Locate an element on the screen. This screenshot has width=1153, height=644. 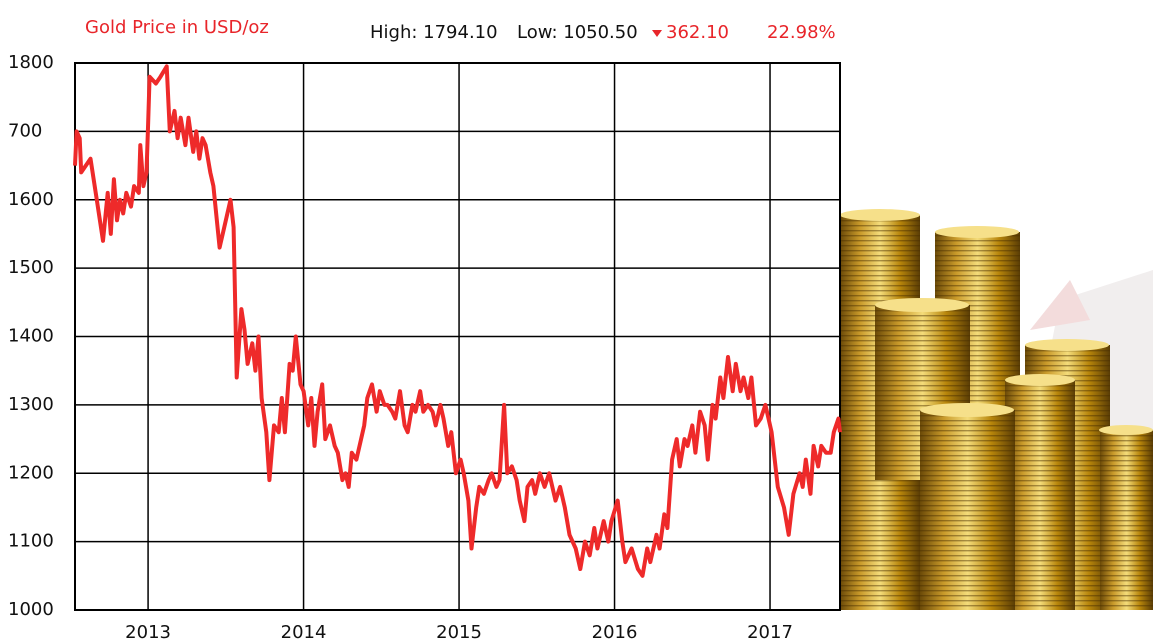
y-tick-label: 1800 is located at coordinates (31, 62).